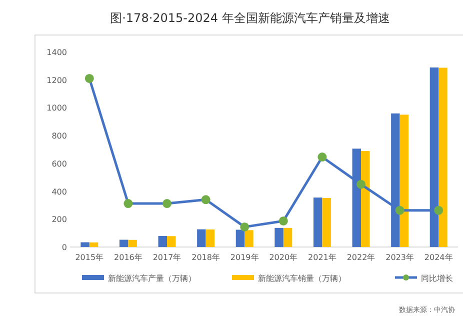  What do you see at coordinates (89, 257) in the screenshot?
I see `x-tick-label: 2015年` at bounding box center [89, 257].